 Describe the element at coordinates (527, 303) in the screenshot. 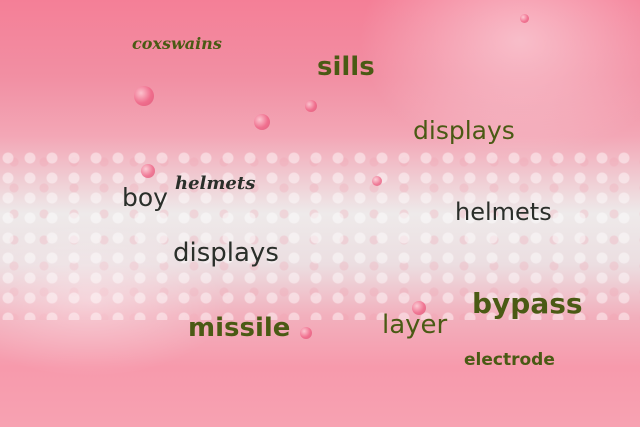

I see `word-bypass: bypass` at that location.